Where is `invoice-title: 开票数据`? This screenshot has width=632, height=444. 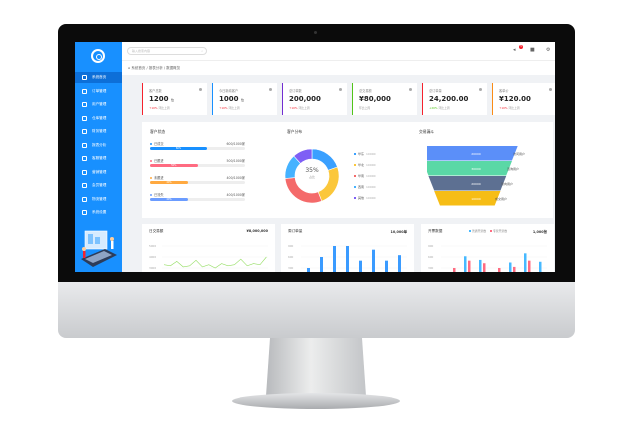
invoice-title: 开票数据 is located at coordinates (435, 231).